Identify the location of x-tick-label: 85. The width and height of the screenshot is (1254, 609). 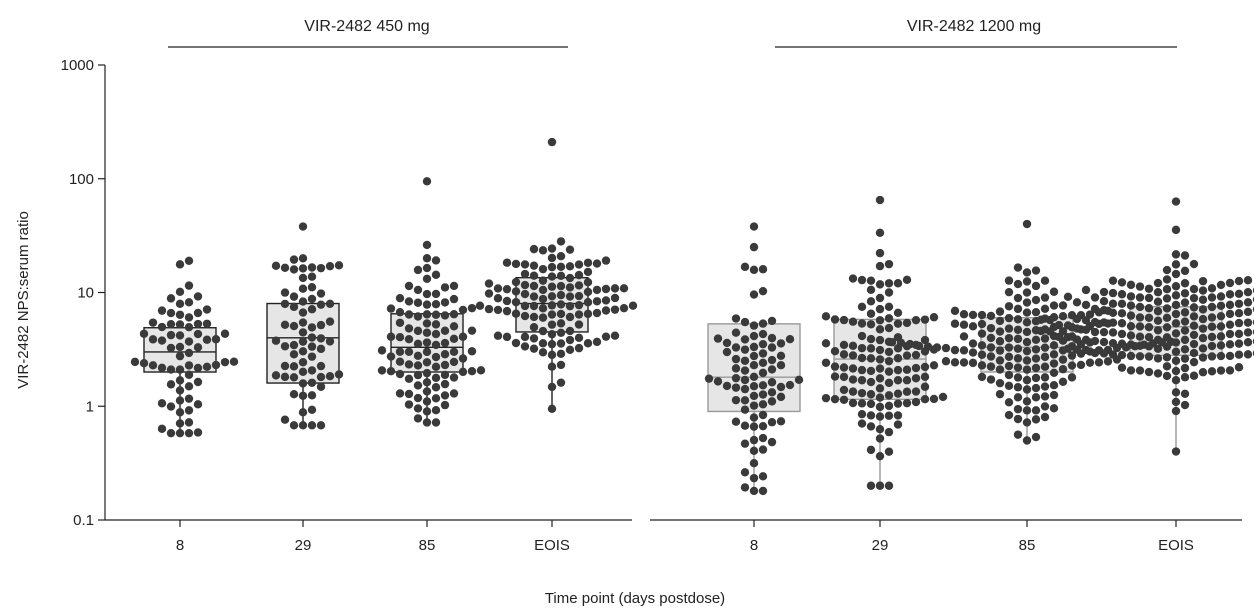
(427, 545).